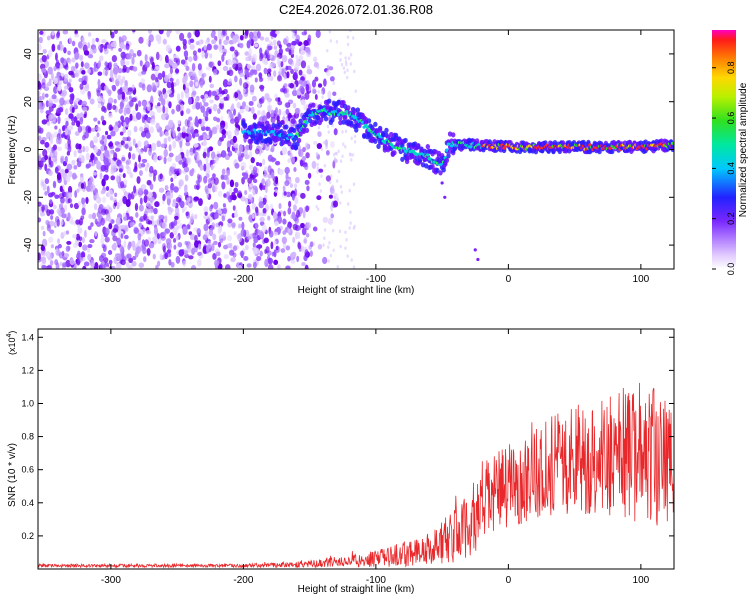  I want to click on signal-core, so click(291, 135).